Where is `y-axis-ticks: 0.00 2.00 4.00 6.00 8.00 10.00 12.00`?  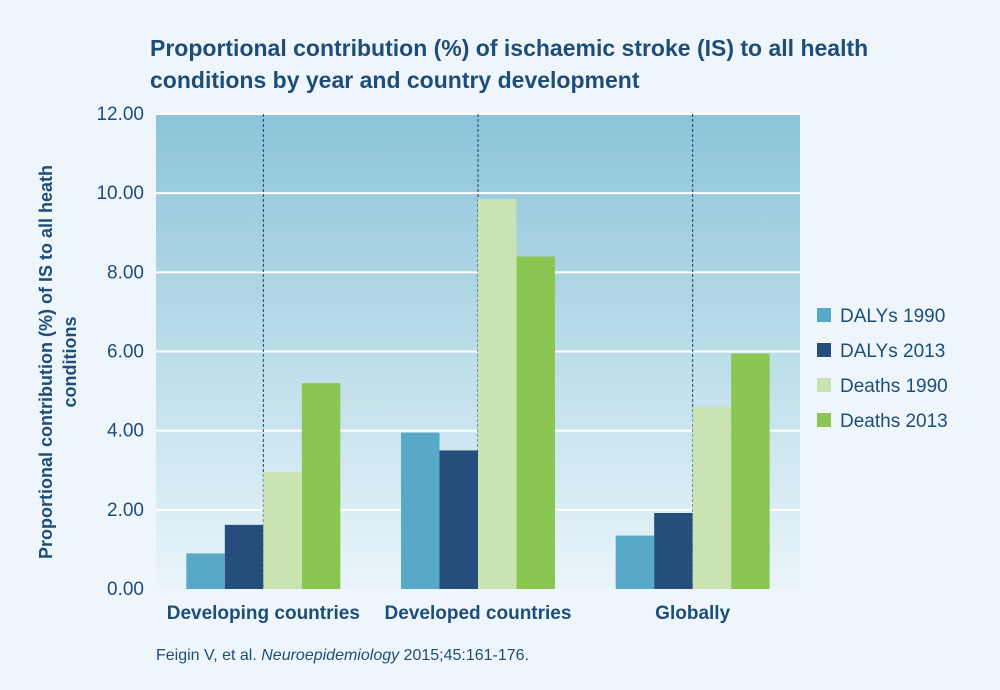 y-axis-ticks: 0.00 2.00 4.00 6.00 8.00 10.00 12.00 is located at coordinates (120, 352).